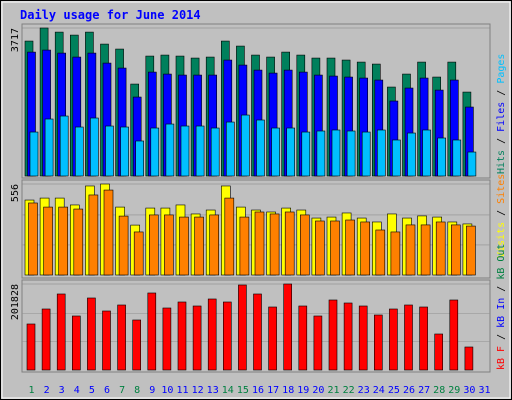  I want to click on x-tick-label: 16, so click(258, 390).